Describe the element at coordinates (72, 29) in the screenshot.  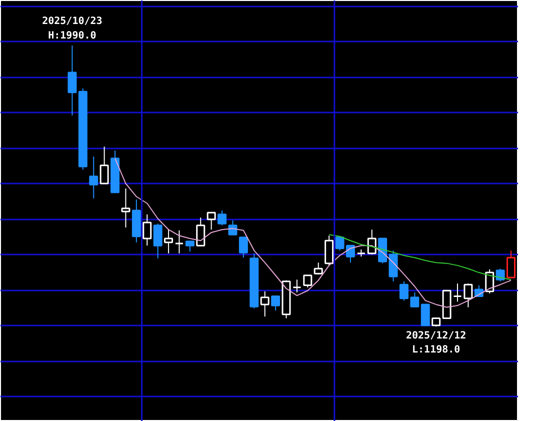
I see `annotation: 2025/10/23 H:1990.0` at that location.